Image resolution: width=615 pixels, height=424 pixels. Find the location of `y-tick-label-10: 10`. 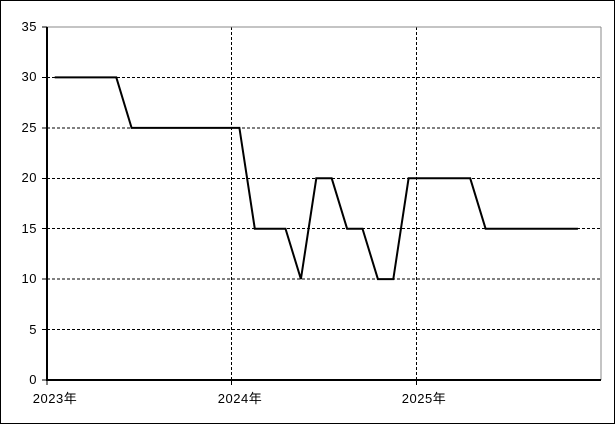

y-tick-label-10: 10 is located at coordinates (29, 278).